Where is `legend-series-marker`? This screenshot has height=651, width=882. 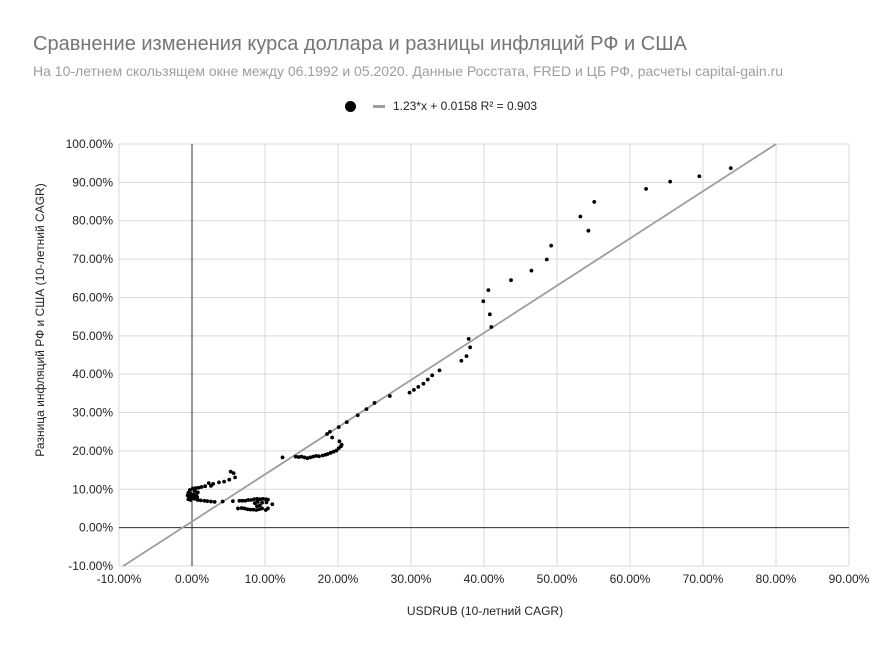 legend-series-marker is located at coordinates (350, 106).